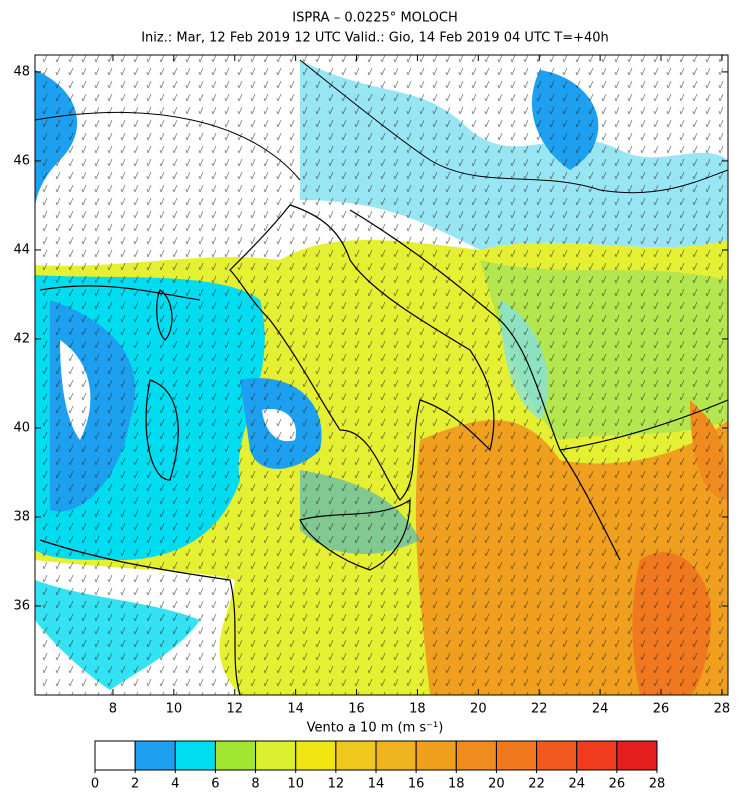 This screenshot has height=804, width=750. What do you see at coordinates (336, 784) in the screenshot?
I see `colorbar-tick-label: 12` at bounding box center [336, 784].